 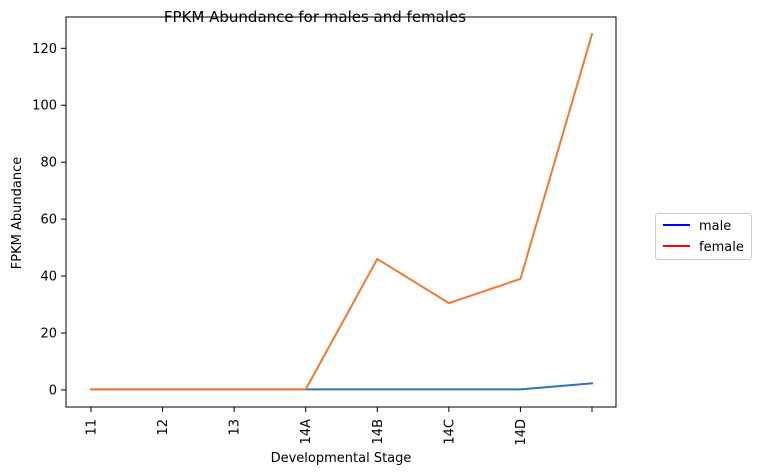 What do you see at coordinates (341, 458) in the screenshot?
I see `x-axis-label: Developmental Stage` at bounding box center [341, 458].